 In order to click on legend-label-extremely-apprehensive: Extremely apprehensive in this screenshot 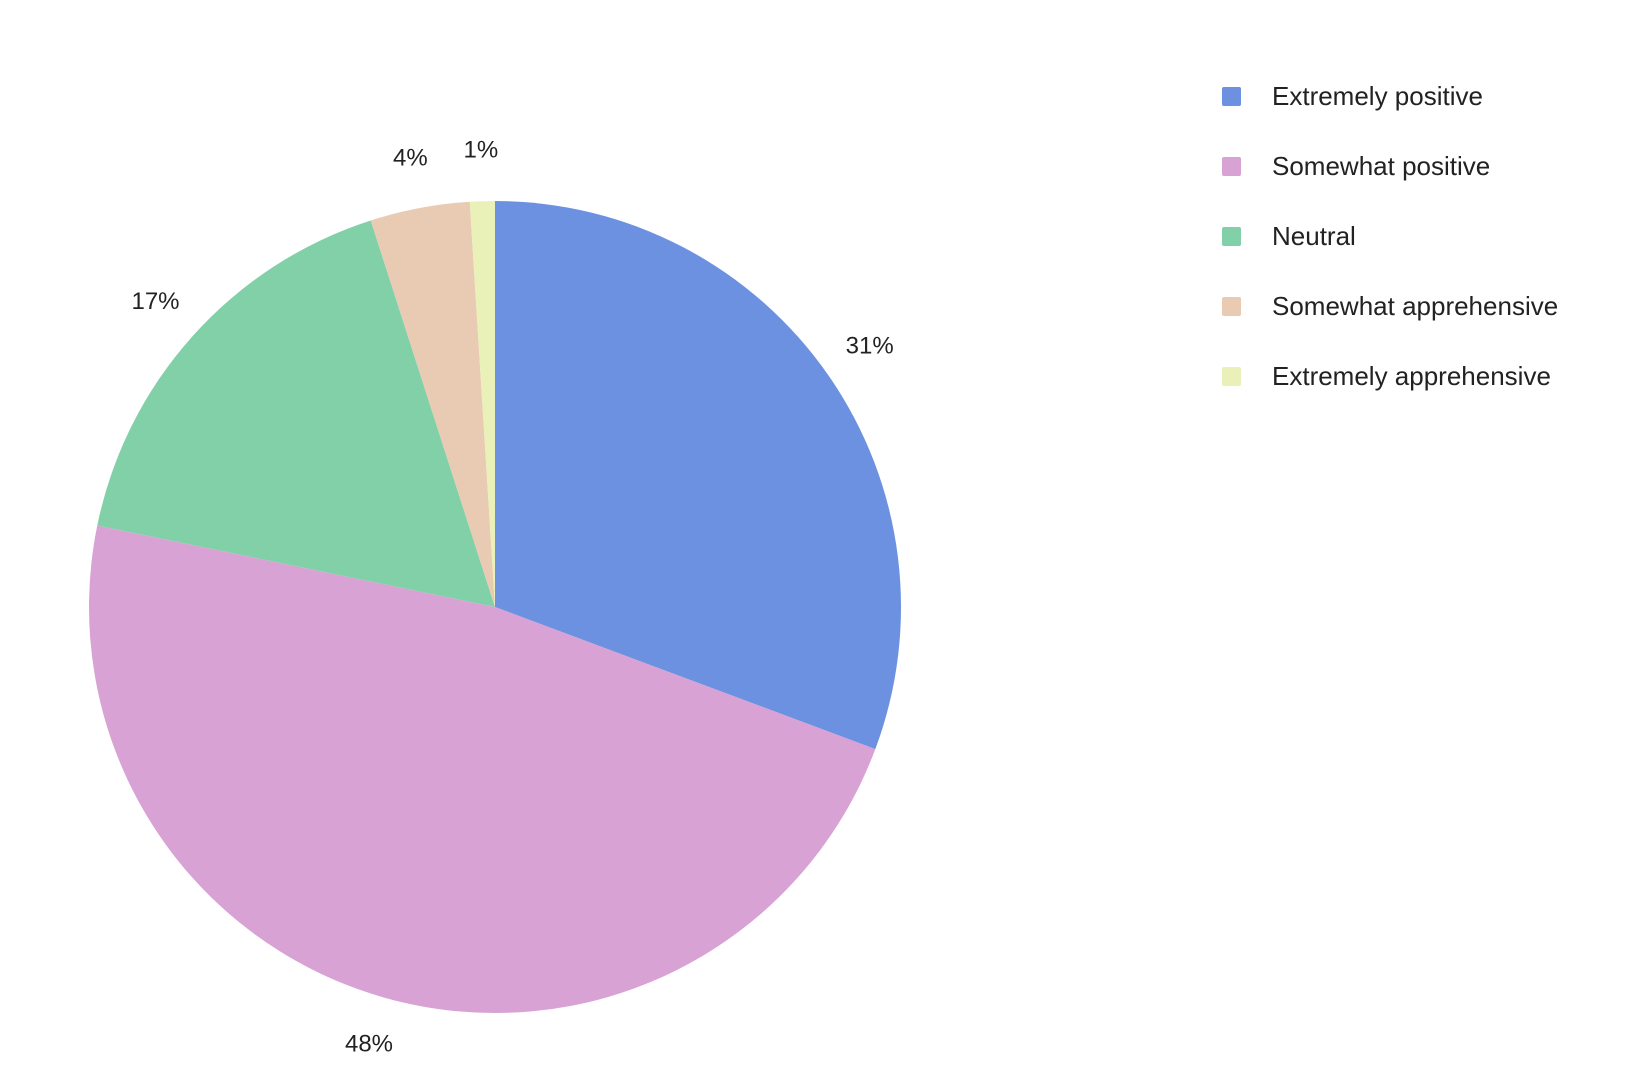, I will do `click(1411, 375)`.